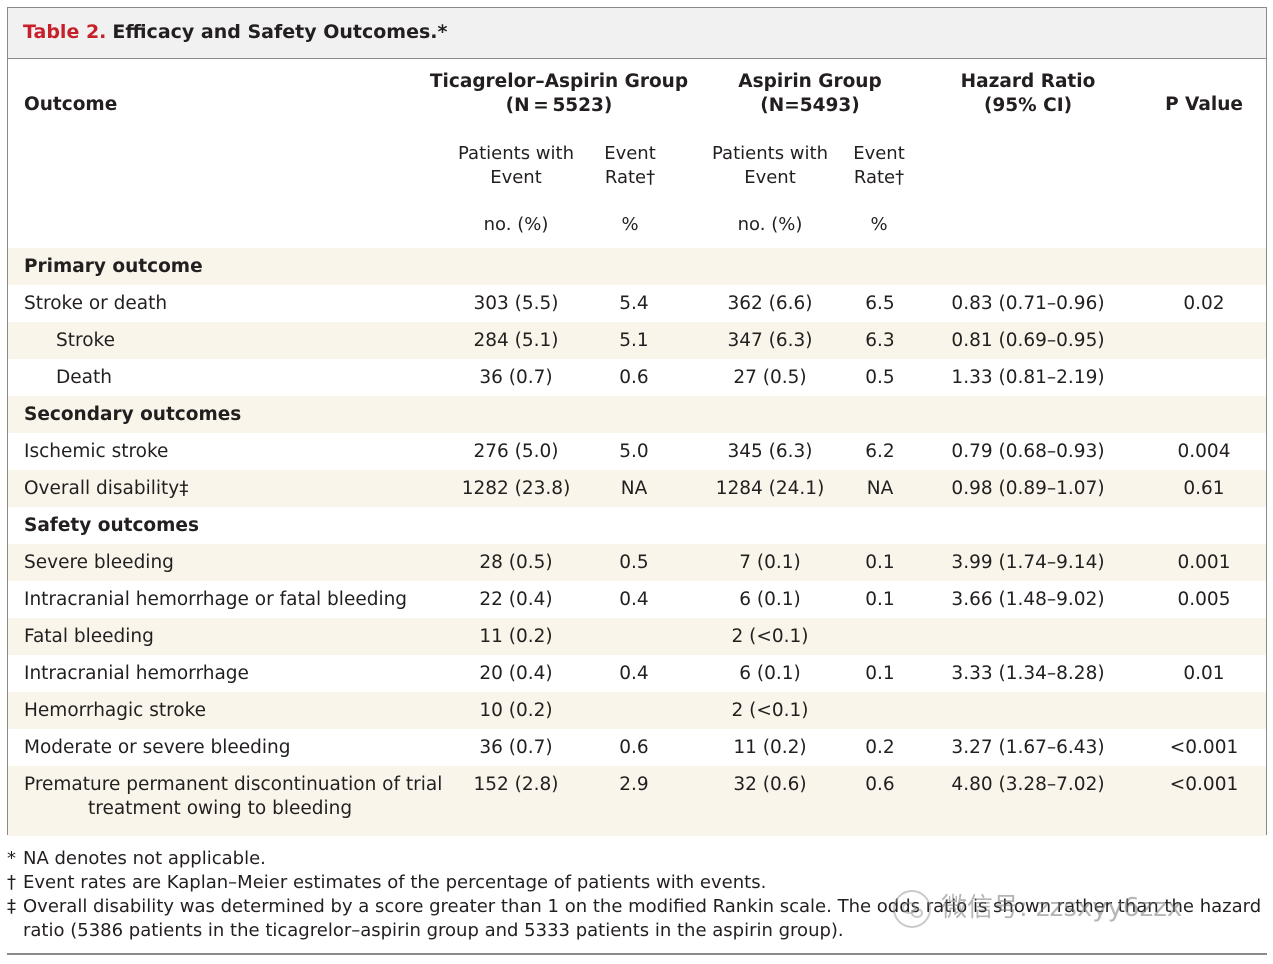 This screenshot has height=964, width=1273. Describe the element at coordinates (770, 340) in the screenshot. I see `g2-patients-cell: 347 (6.3)` at that location.